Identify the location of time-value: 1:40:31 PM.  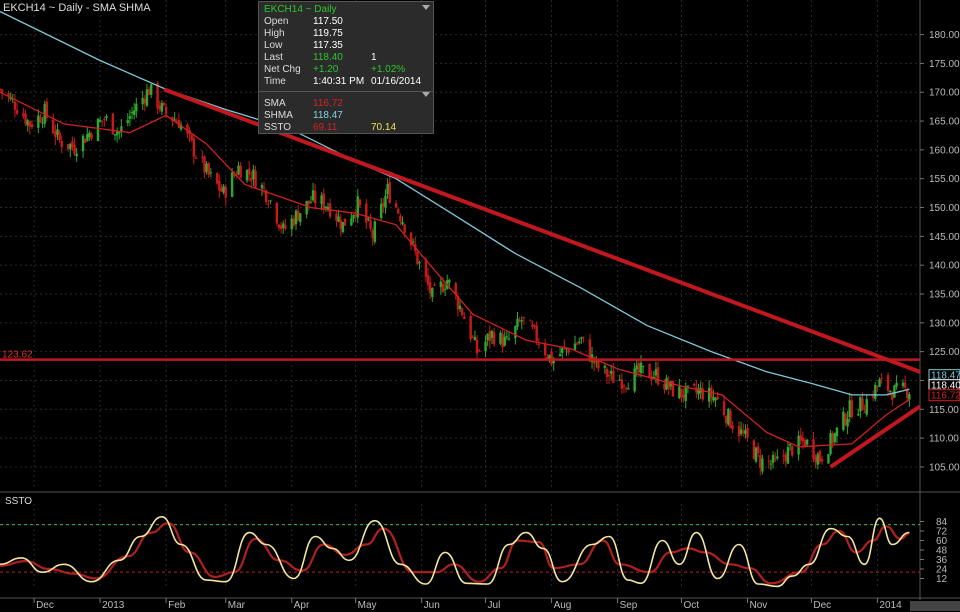
(339, 81).